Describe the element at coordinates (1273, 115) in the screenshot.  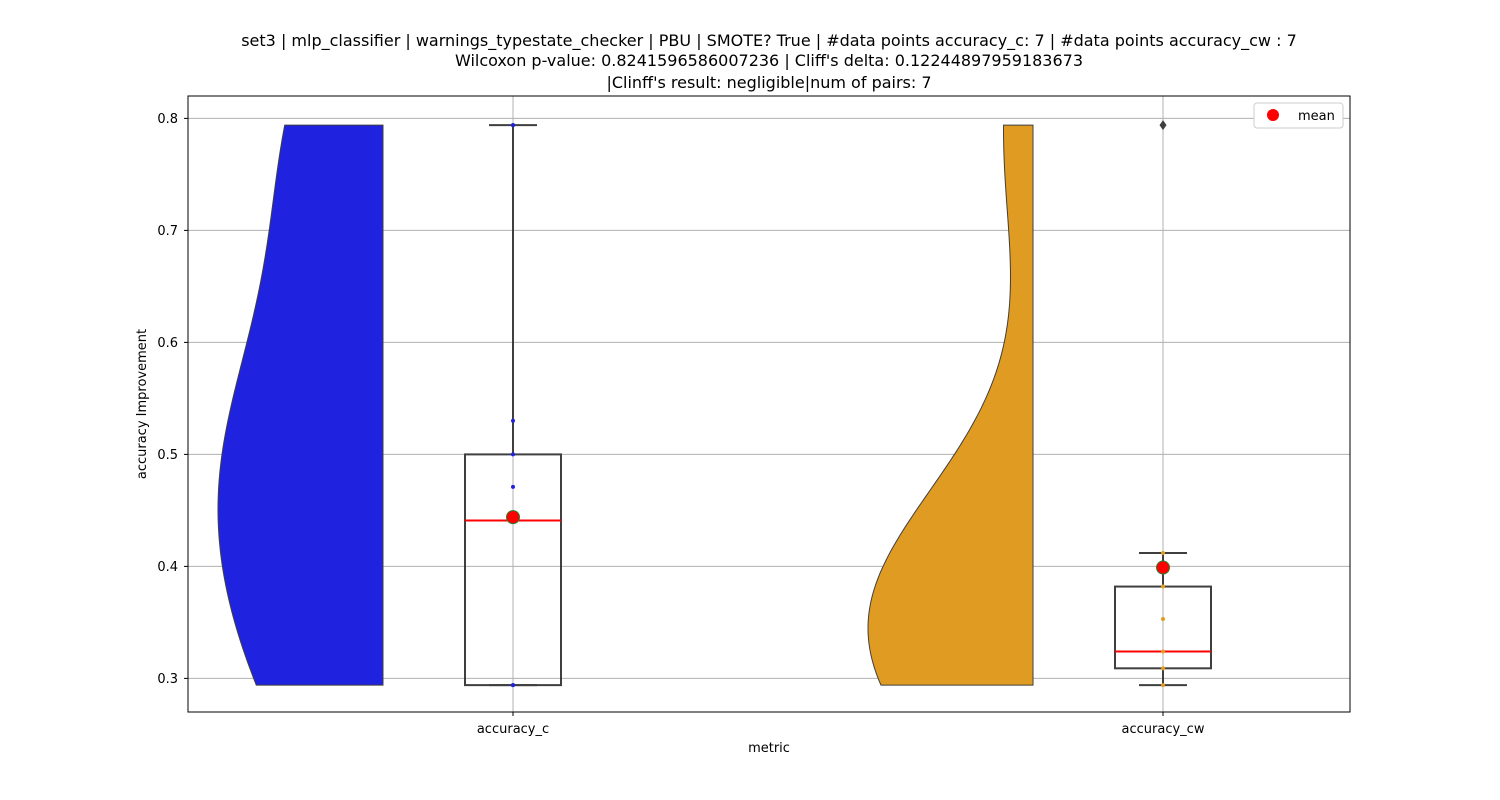
I see `legend-mean-marker` at that location.